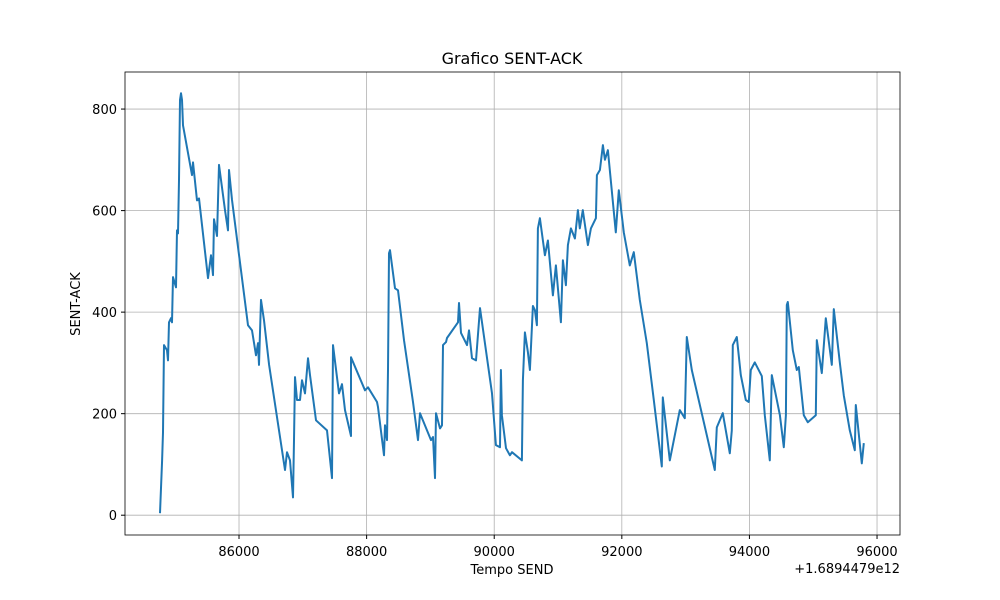 The height and width of the screenshot is (600, 1000). What do you see at coordinates (749, 552) in the screenshot?
I see `x-tick-label: 94000` at bounding box center [749, 552].